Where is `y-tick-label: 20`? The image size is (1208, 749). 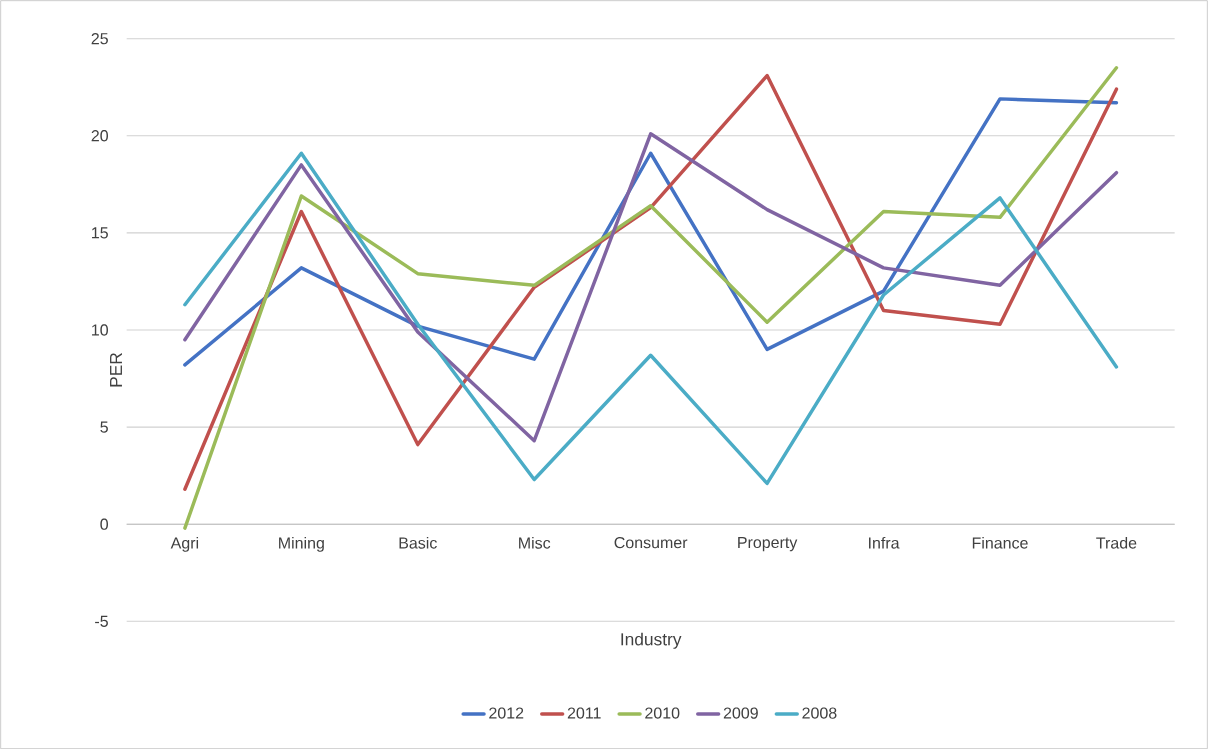
y-tick-label: 20 is located at coordinates (99, 135).